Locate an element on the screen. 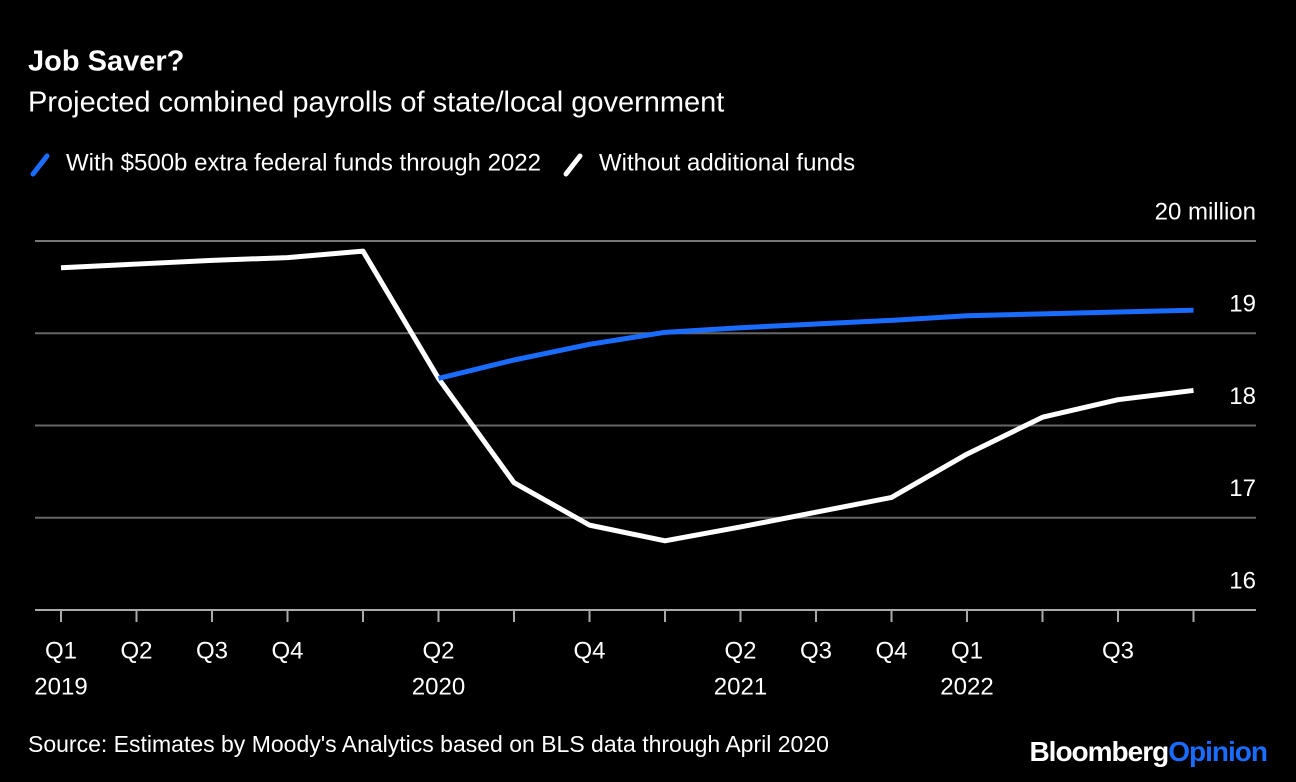 The image size is (1296, 782). x-year-label: 2019 is located at coordinates (60, 686).